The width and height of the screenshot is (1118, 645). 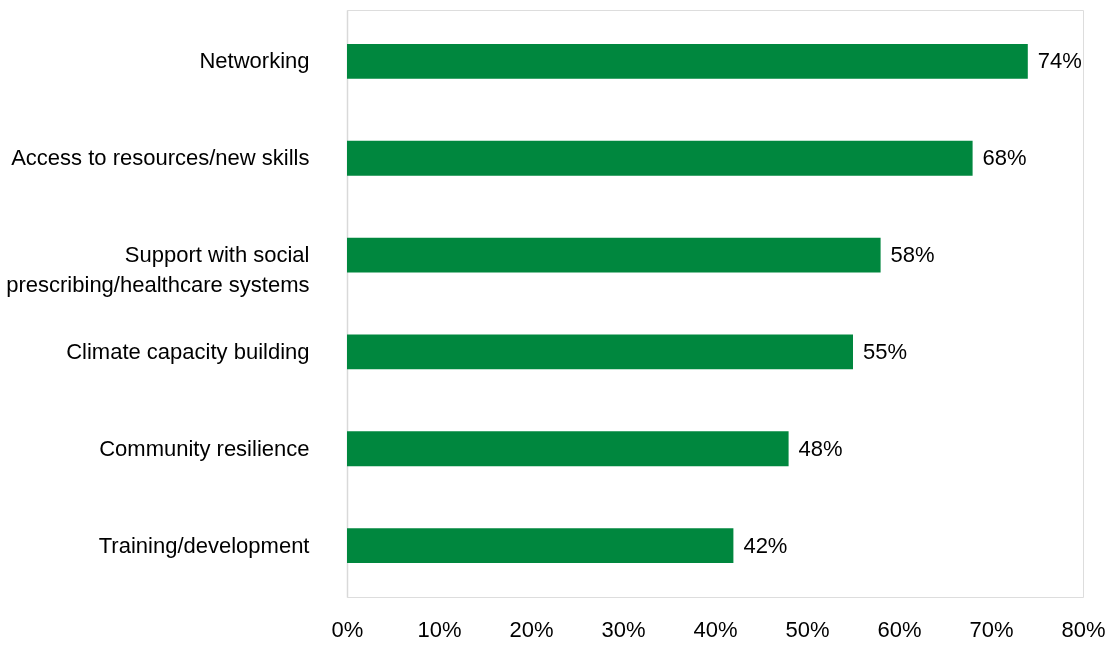 I want to click on x-tick-label: 60%, so click(x=899, y=629).